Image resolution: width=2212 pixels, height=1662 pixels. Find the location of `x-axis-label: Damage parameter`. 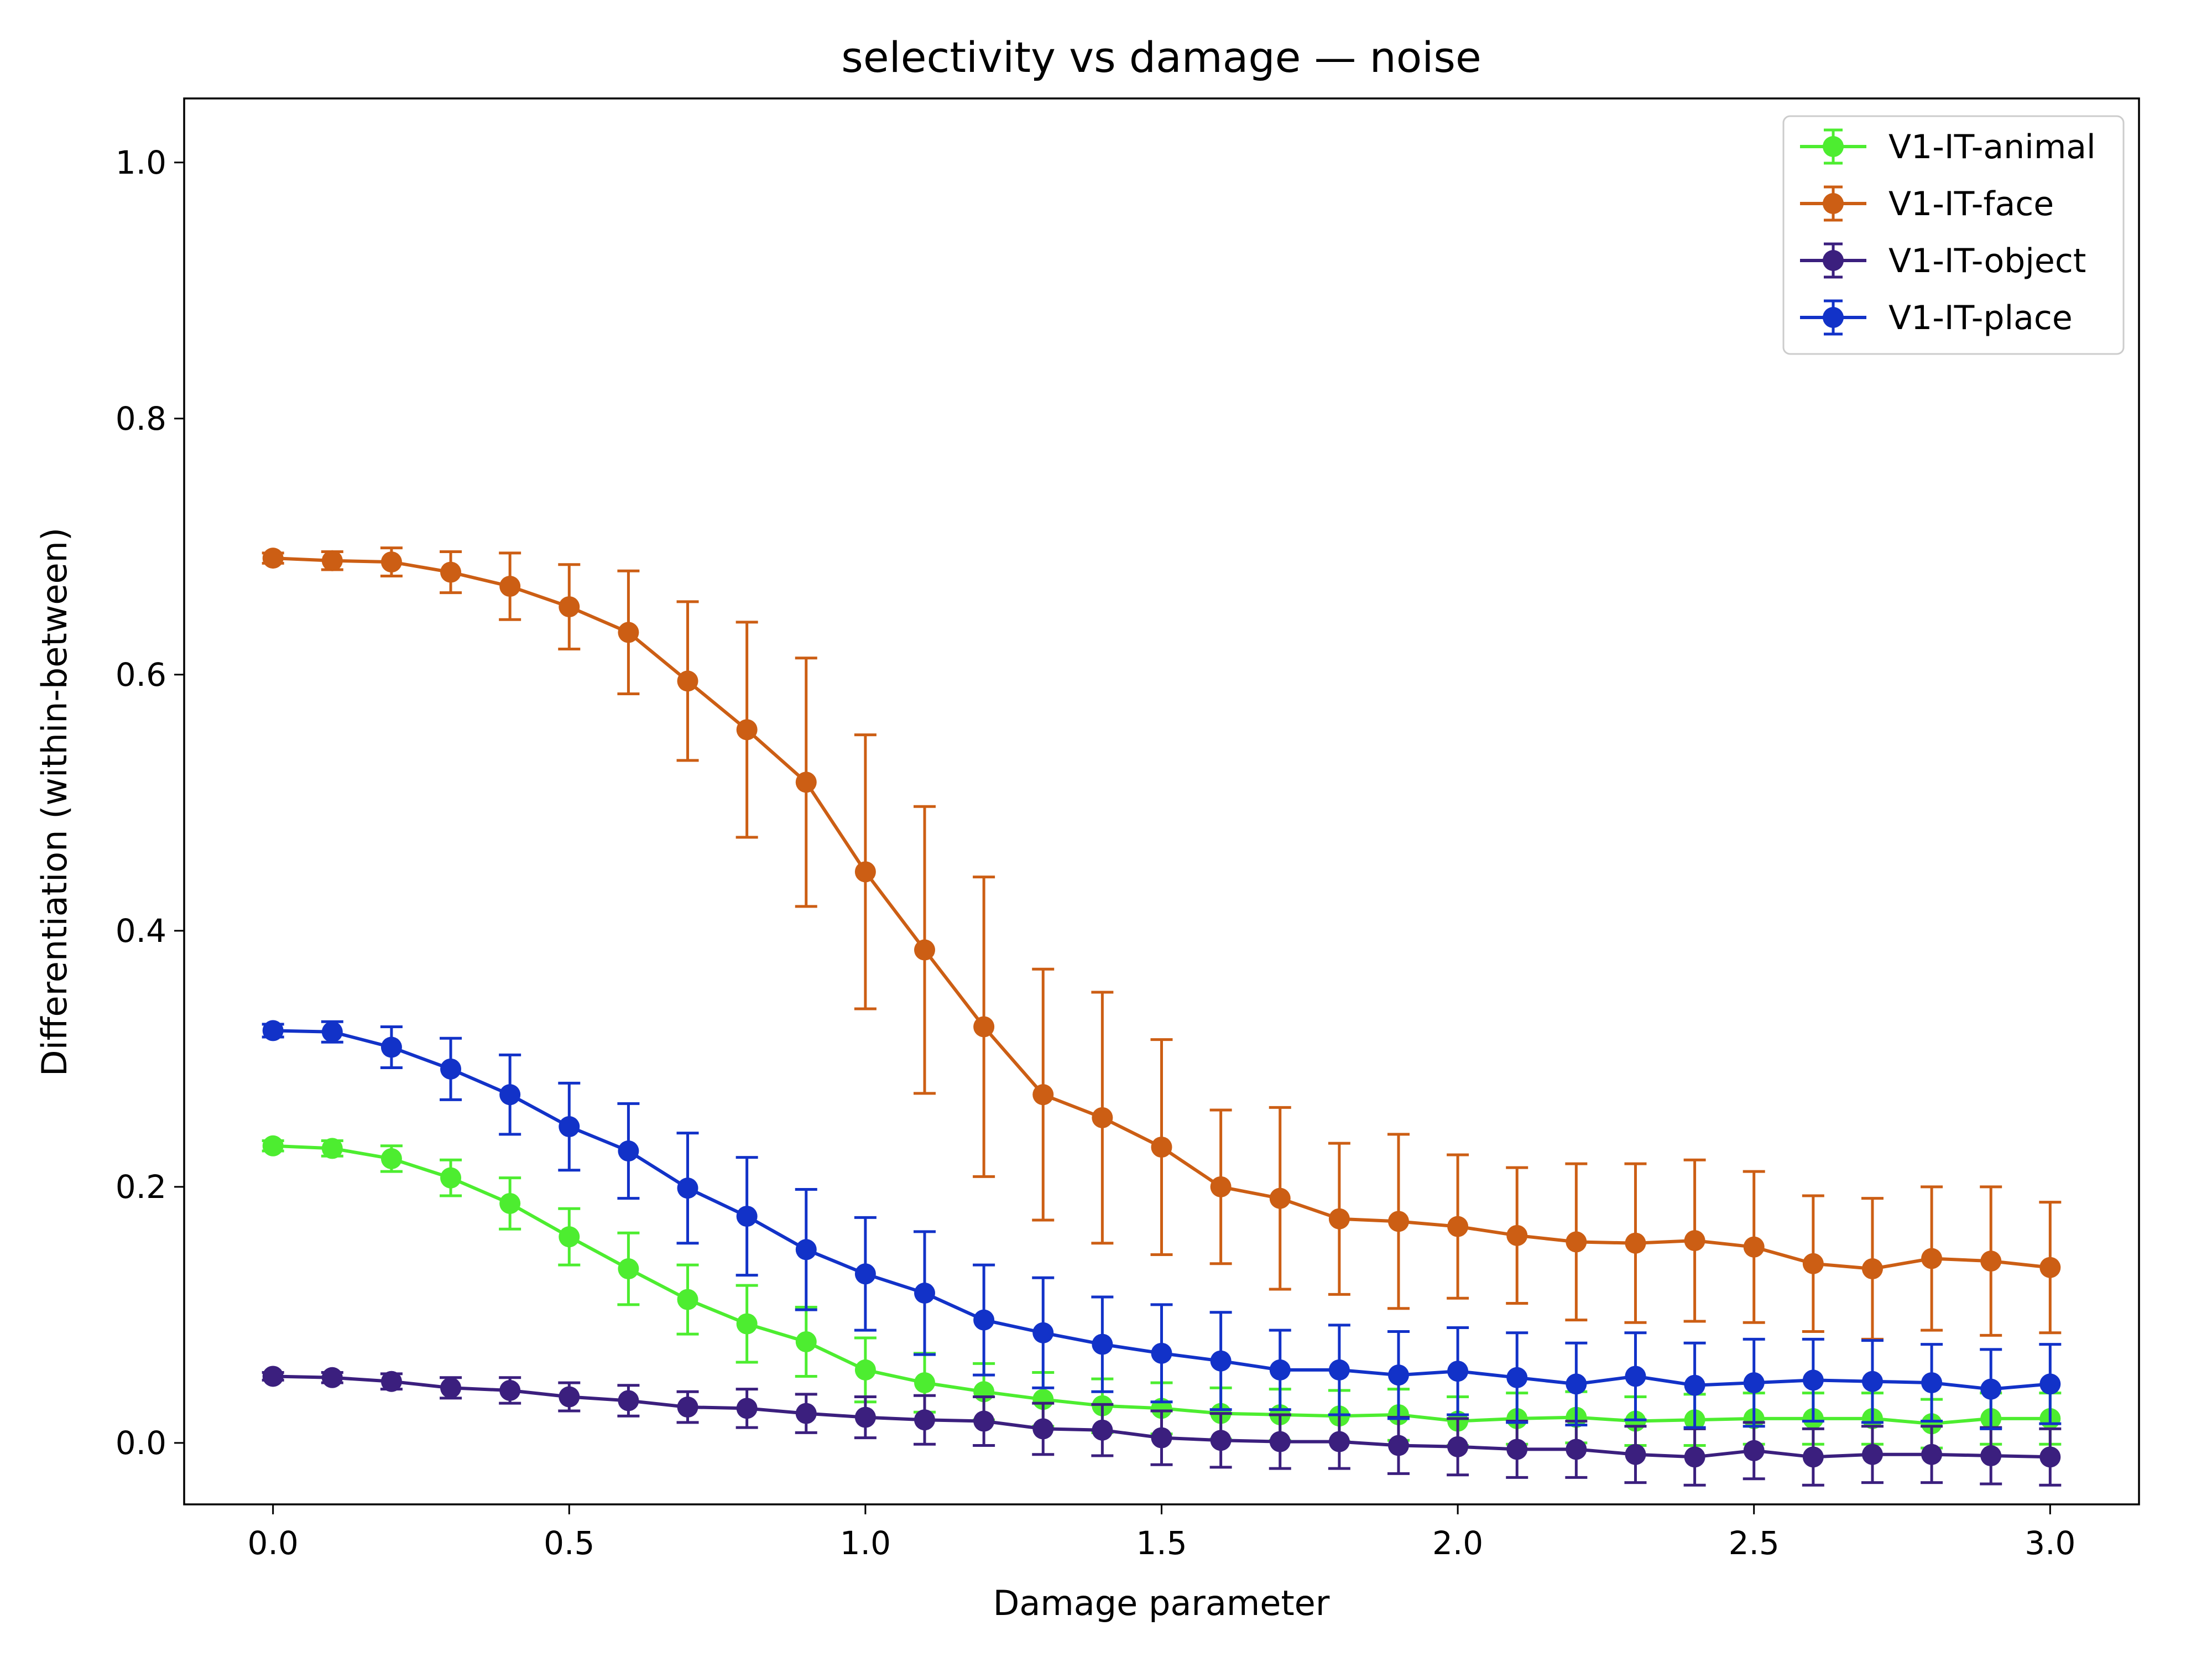

x-axis-label: Damage parameter is located at coordinates (1162, 1603).